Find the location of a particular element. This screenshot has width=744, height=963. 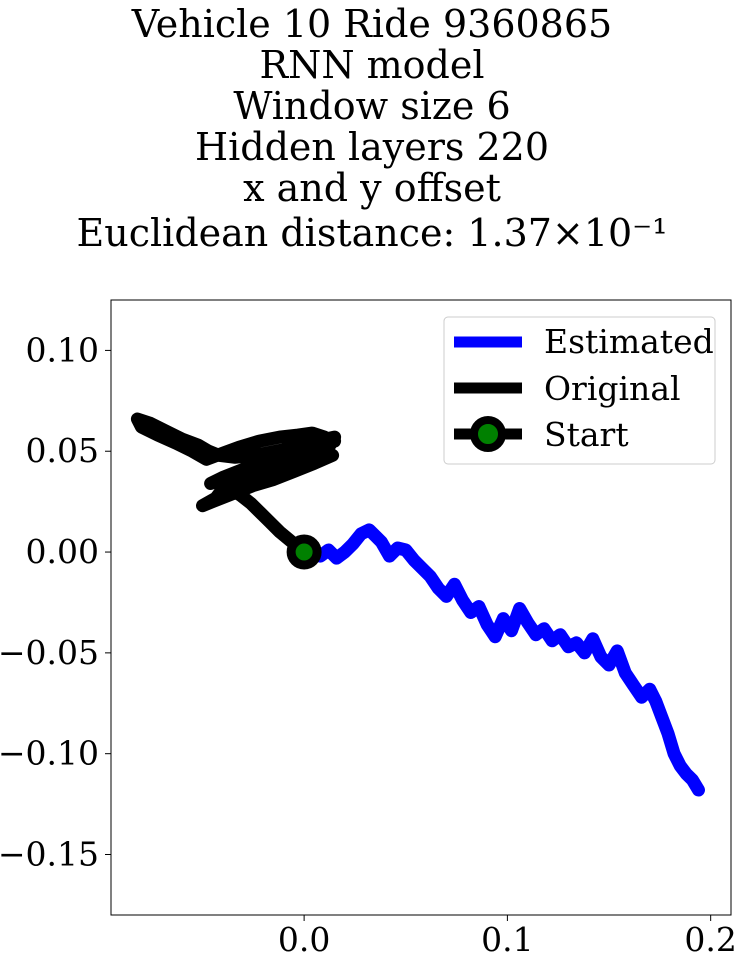

y-axis: 0.10 0.05 0.00 −0.05 −0.10 −0.15 is located at coordinates (55, 602).